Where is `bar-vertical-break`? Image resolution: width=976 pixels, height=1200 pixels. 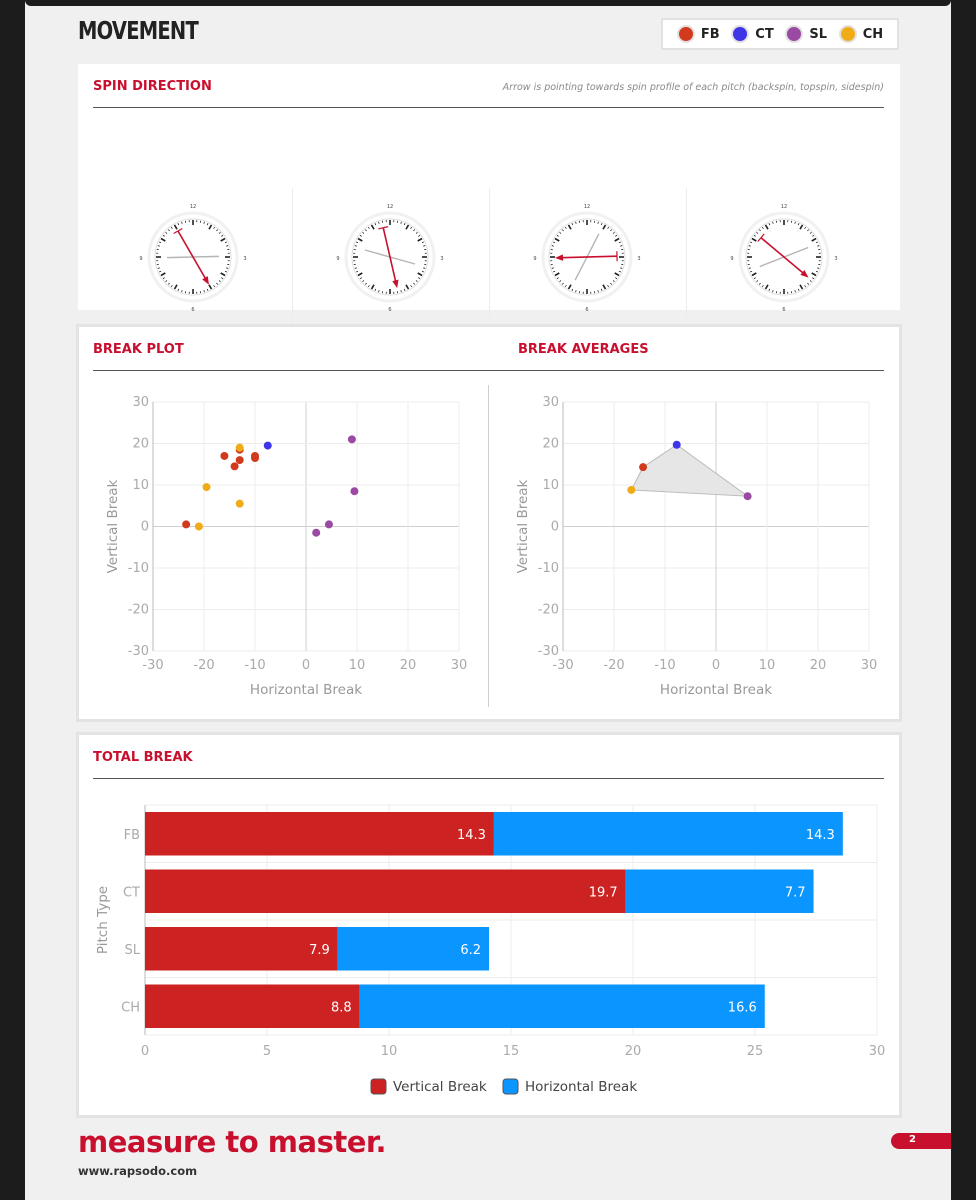 bar-vertical-break is located at coordinates (252, 1006).